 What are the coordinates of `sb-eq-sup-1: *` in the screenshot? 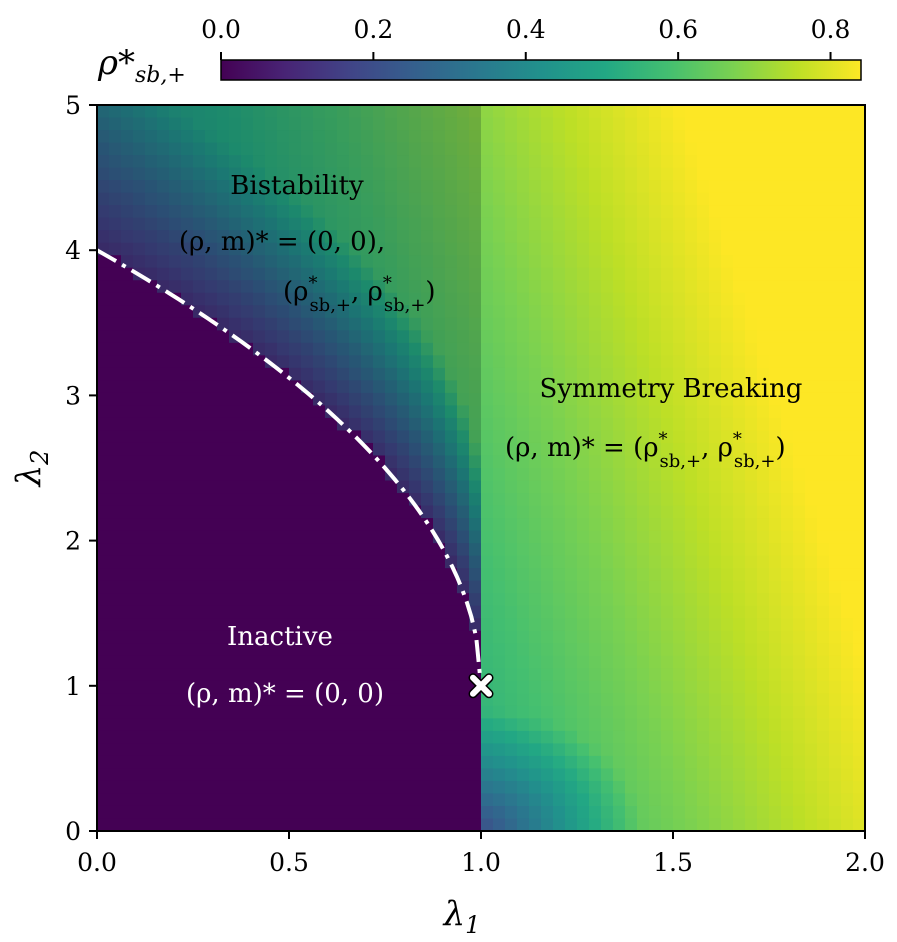 It's located at (663, 439).